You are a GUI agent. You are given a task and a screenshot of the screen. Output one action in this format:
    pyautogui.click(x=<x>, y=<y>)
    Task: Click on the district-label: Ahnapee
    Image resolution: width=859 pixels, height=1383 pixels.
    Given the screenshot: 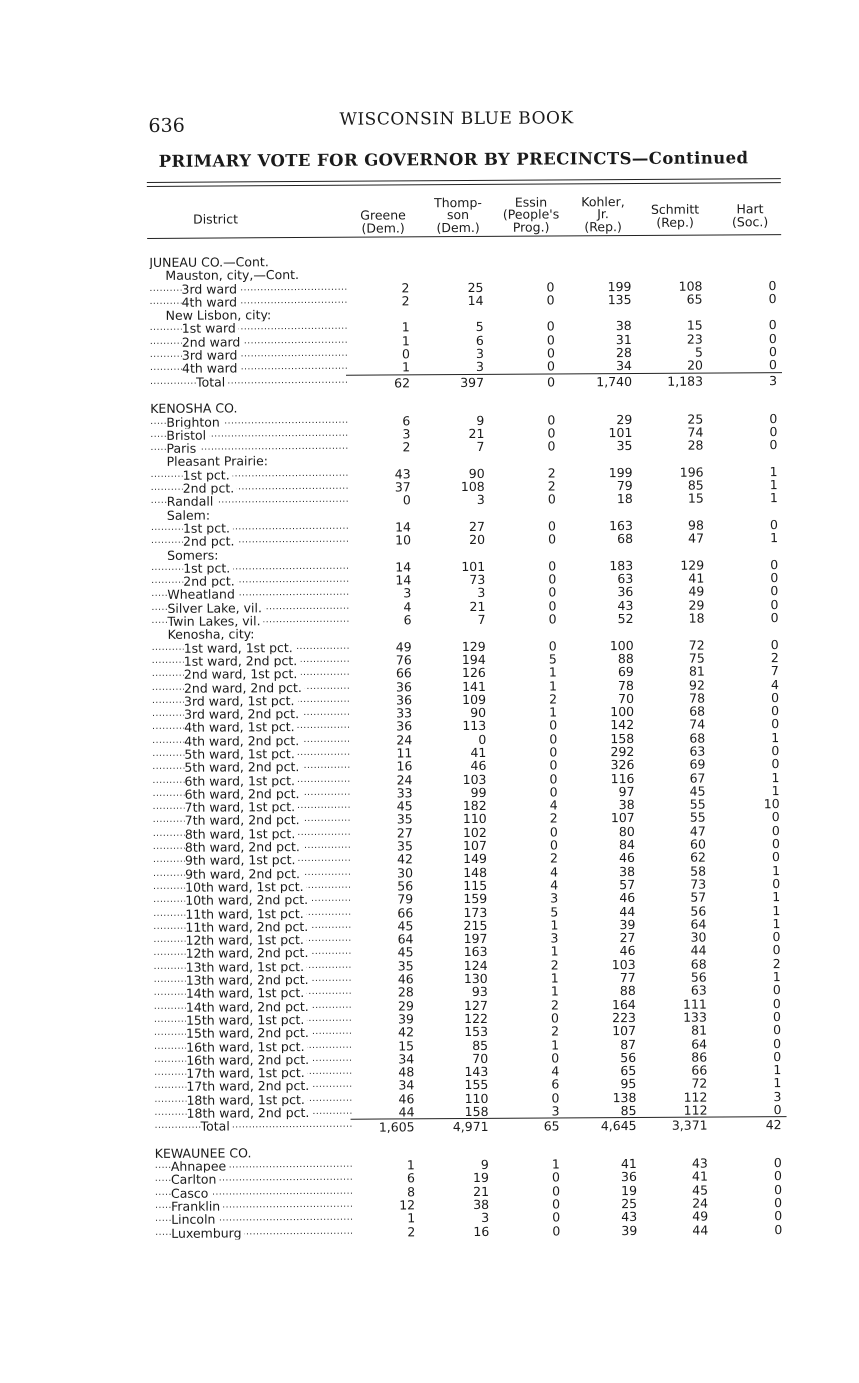 What is the action you would take?
    pyautogui.click(x=254, y=1166)
    